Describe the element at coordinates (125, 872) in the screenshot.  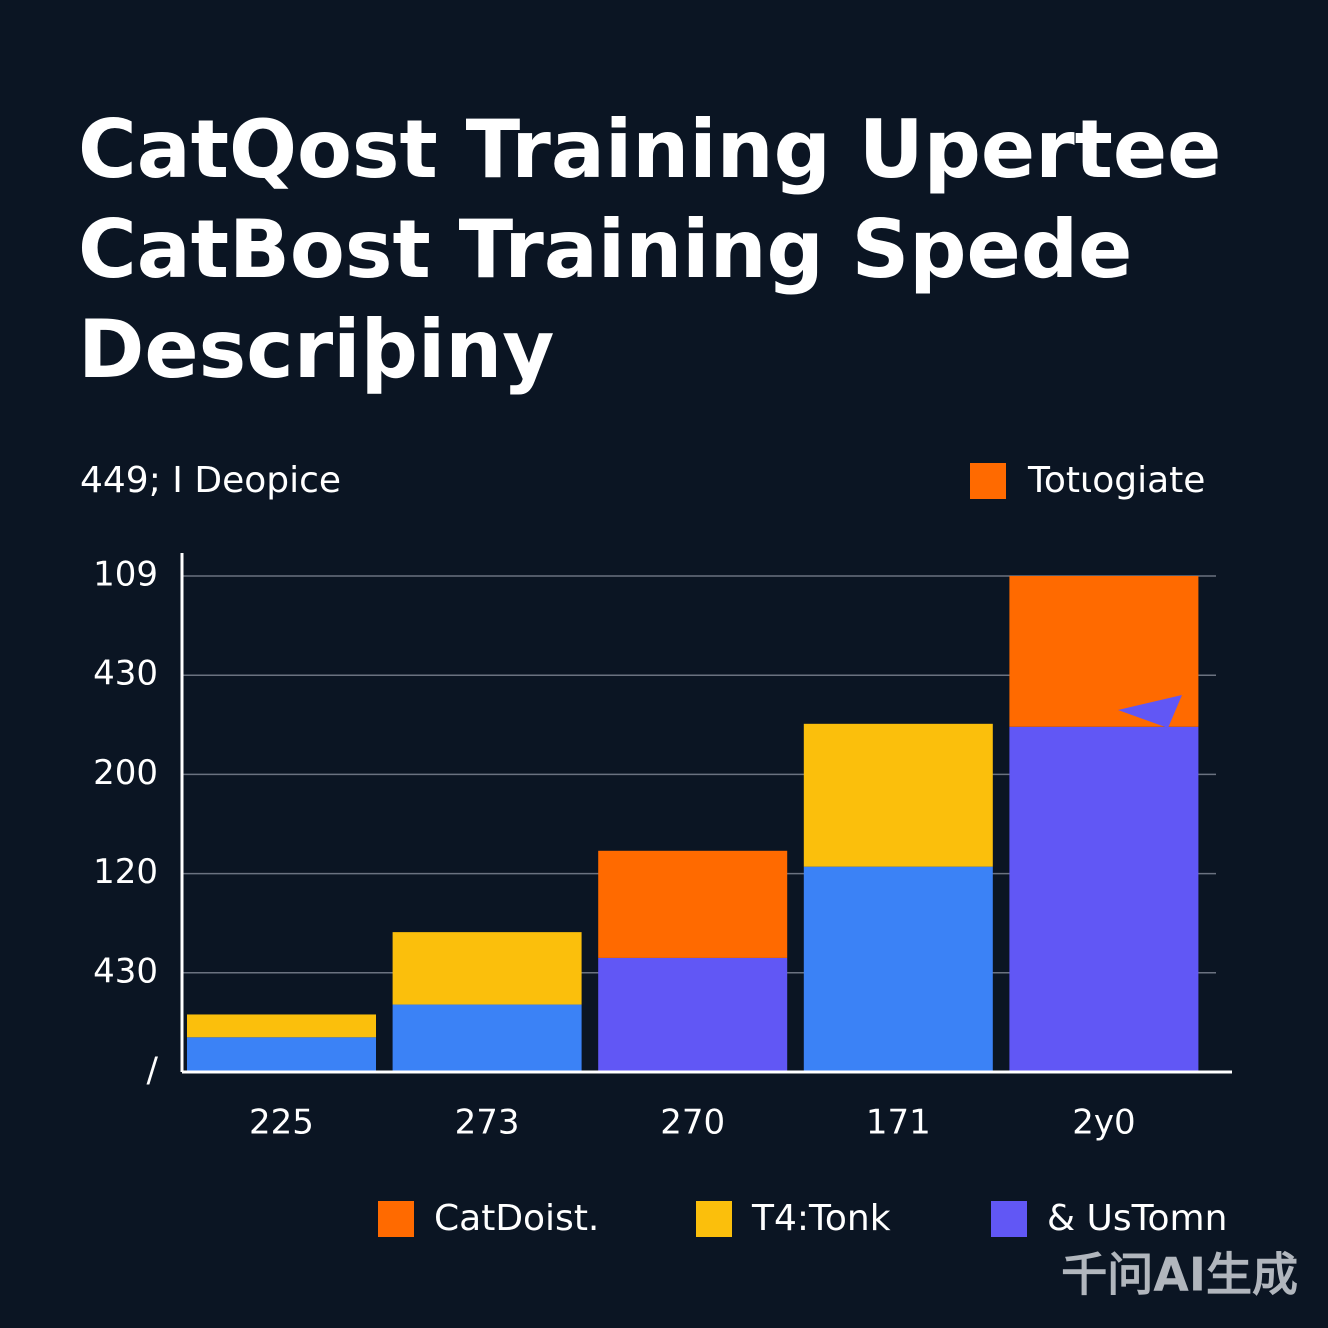
I see `y-tick-label: 120` at that location.